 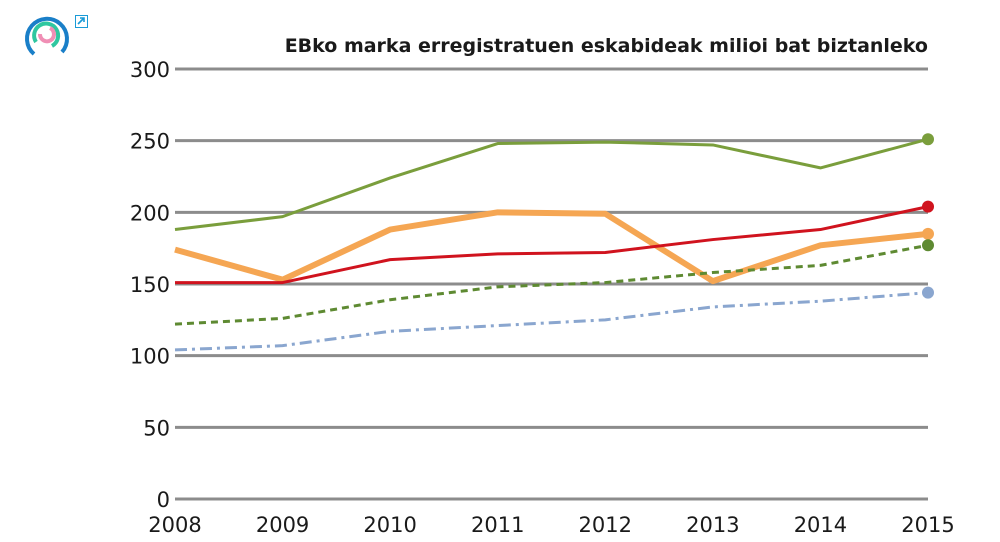 What do you see at coordinates (389, 525) in the screenshot?
I see `x-tick-label: 2010` at bounding box center [389, 525].